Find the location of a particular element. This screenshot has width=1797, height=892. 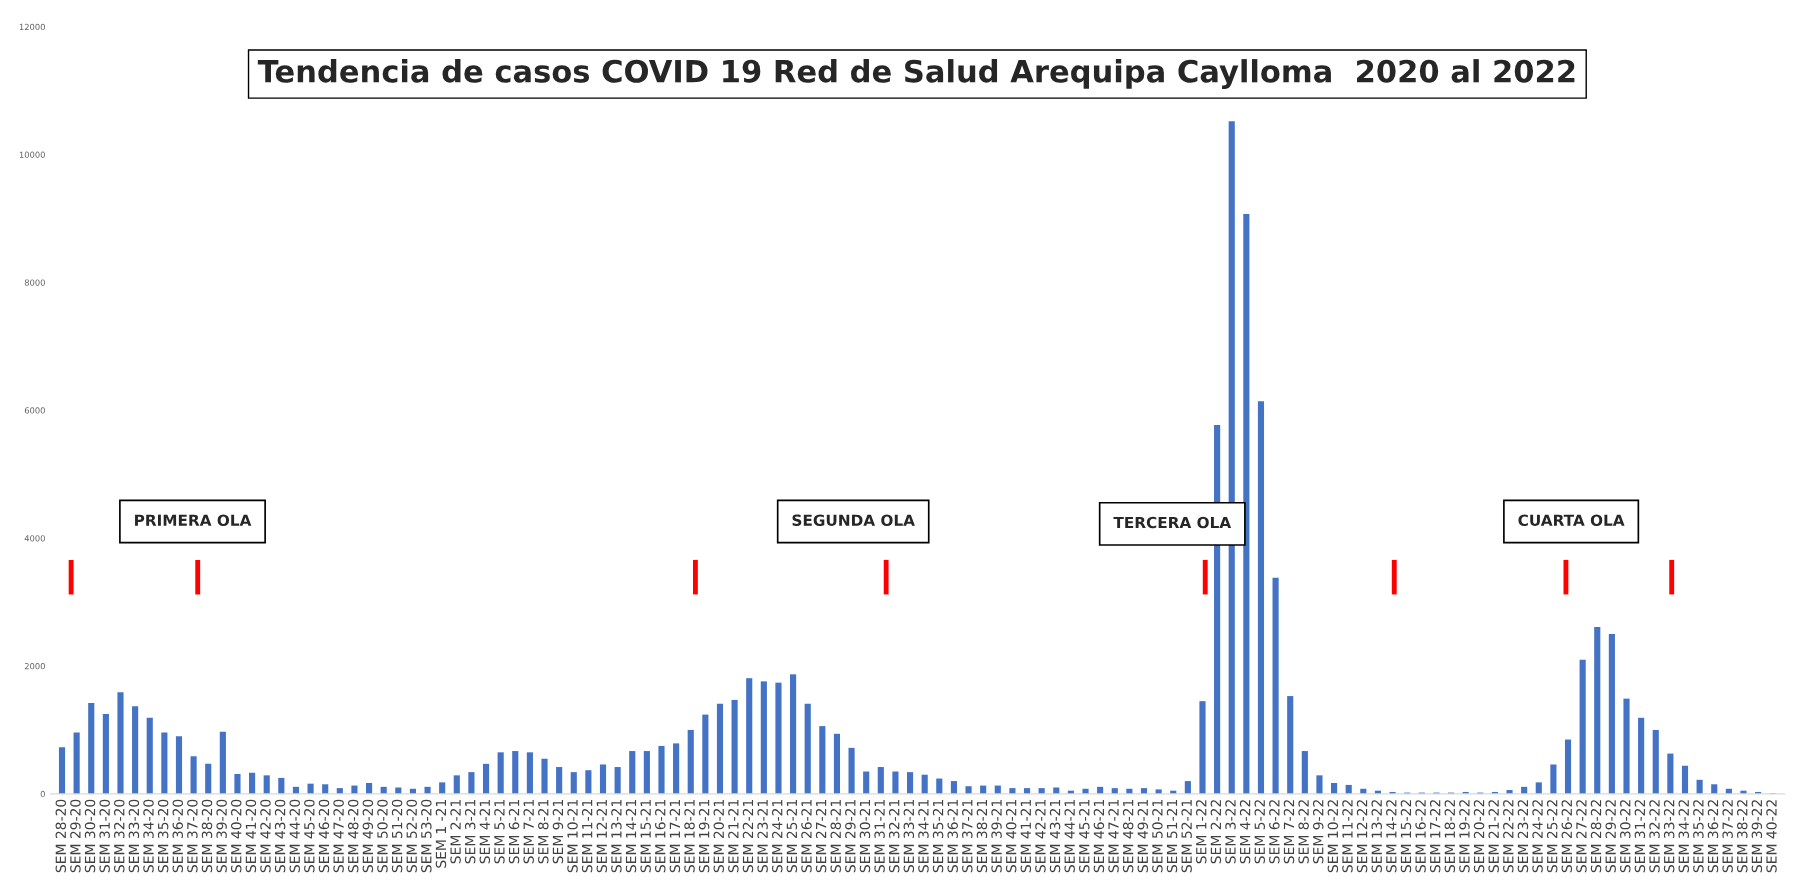

x-tick-label: SEM 37-21 is located at coordinates (967, 836).